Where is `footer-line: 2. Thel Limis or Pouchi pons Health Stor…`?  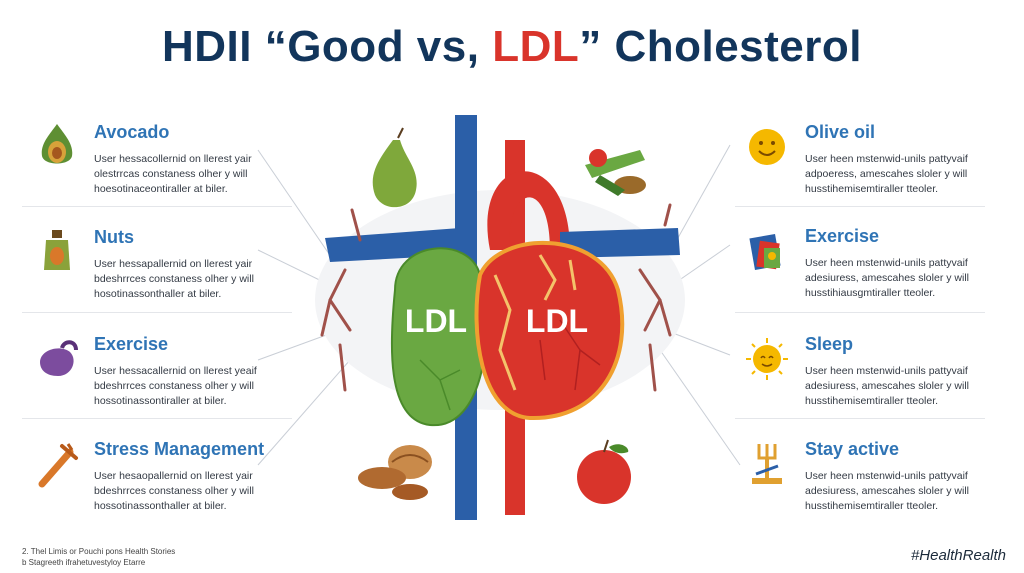
footer-line: 2. Thel Limis or Pouchi pons Health Stor… is located at coordinates (99, 551).